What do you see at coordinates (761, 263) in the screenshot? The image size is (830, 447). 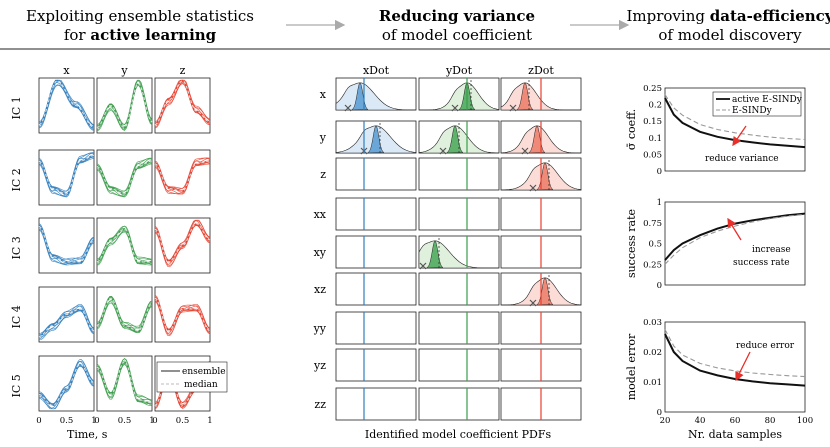 I see `annotation-success-rate: success rate` at bounding box center [761, 263].